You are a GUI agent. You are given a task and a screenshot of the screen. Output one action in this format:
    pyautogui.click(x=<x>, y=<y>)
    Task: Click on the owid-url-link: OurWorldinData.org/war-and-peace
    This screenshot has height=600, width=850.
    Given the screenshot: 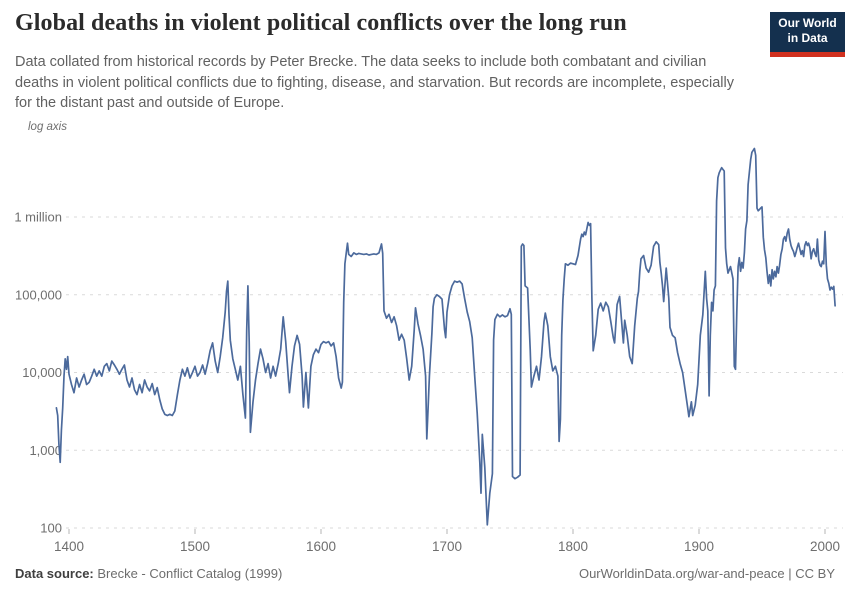 What is the action you would take?
    pyautogui.click(x=681, y=573)
    